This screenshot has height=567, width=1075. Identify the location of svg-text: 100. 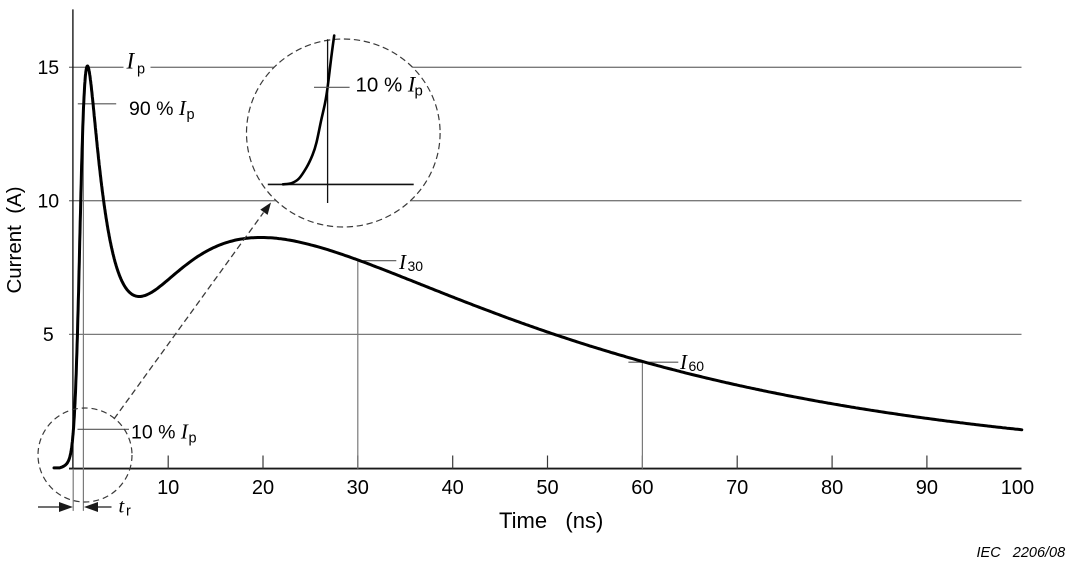
(1017, 488).